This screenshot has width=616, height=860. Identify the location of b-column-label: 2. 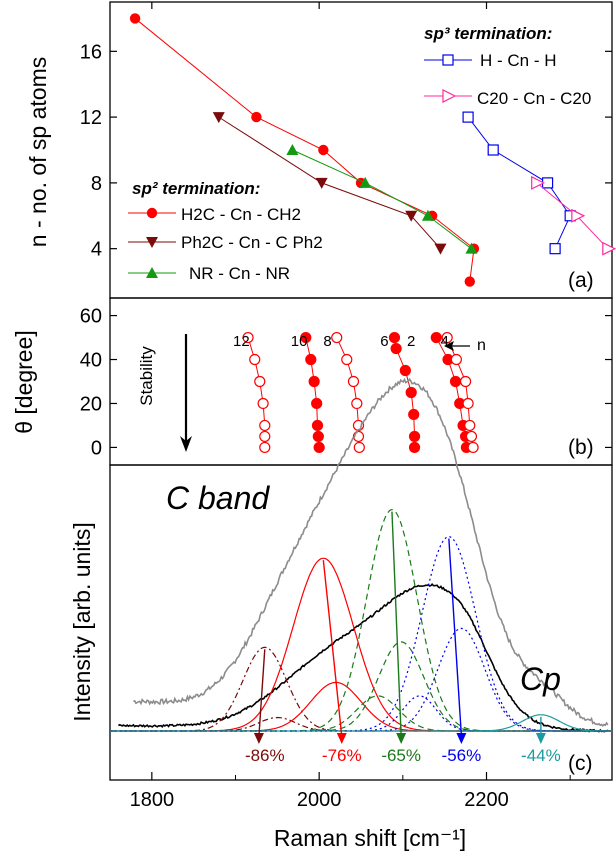
(411, 341).